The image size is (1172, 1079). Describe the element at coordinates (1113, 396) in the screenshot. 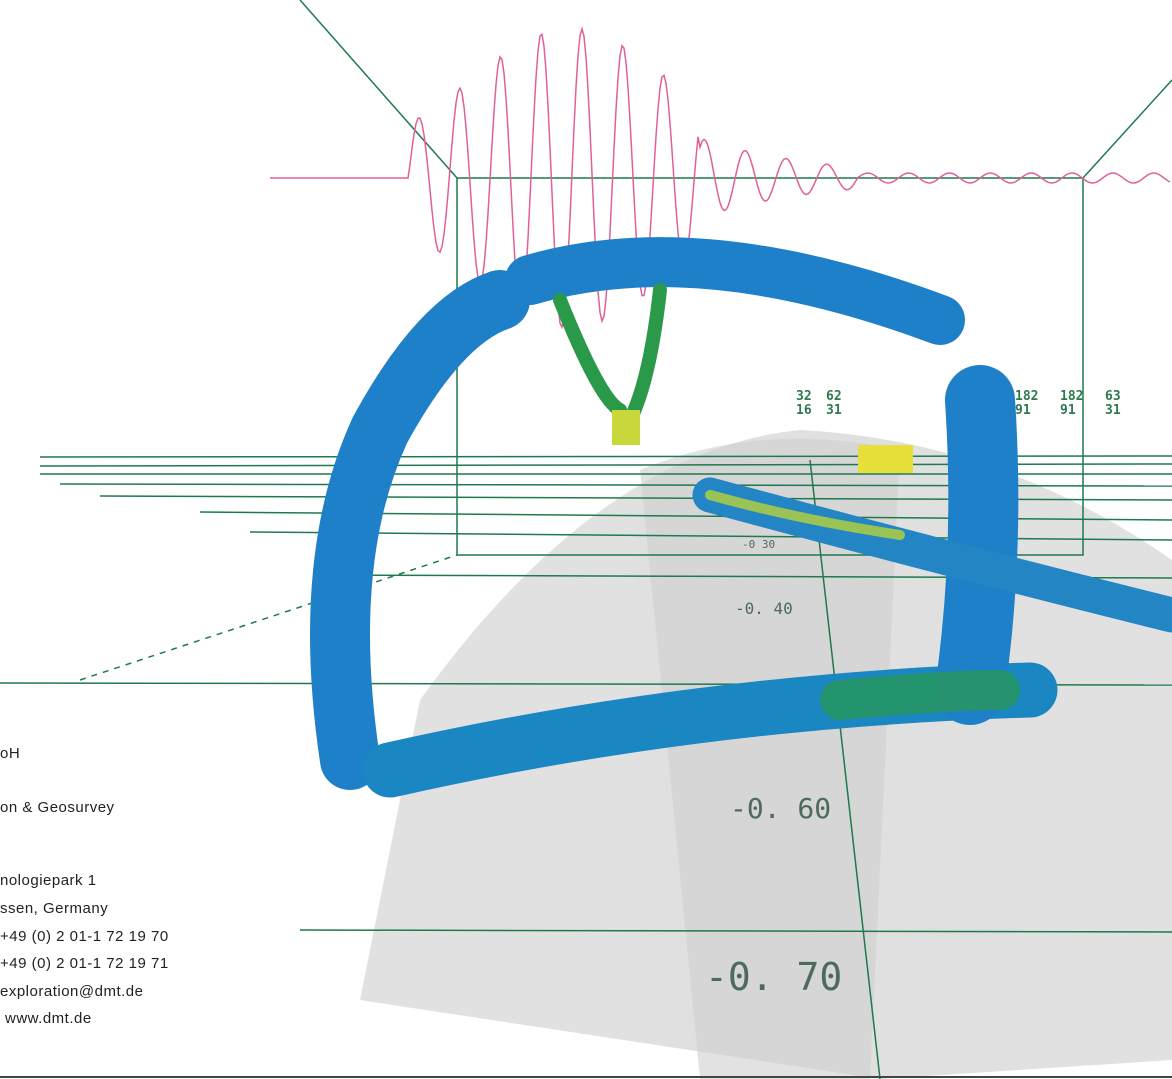

I see `scale-label: 63` at that location.